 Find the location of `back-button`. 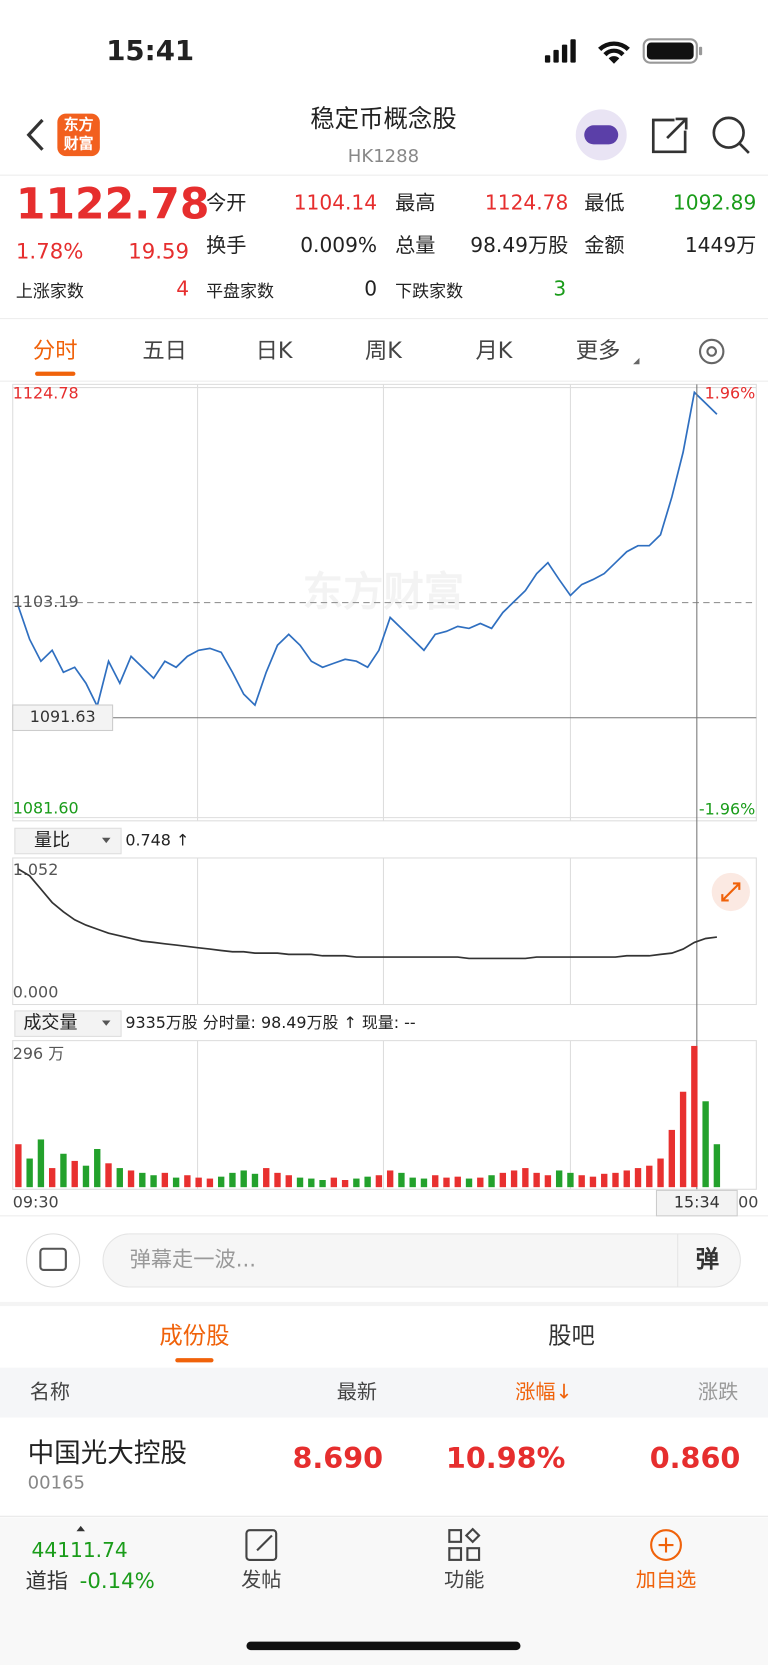

back-button is located at coordinates (35, 134).